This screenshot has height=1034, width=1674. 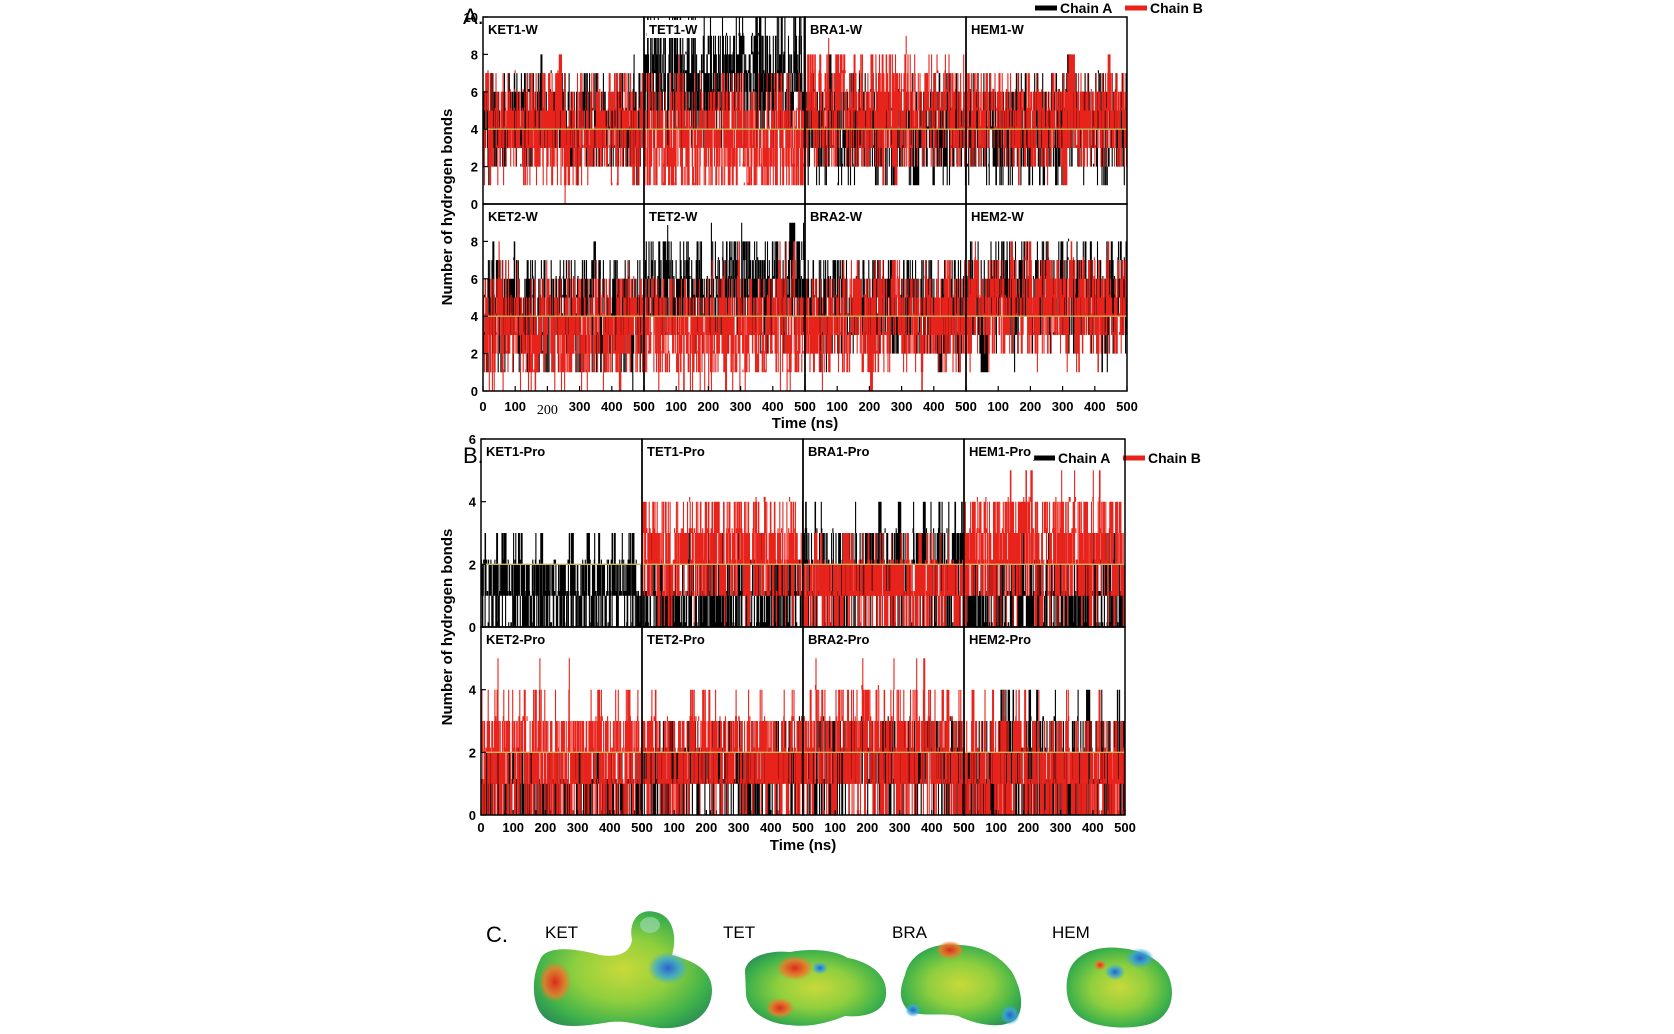 I want to click on y-tick-label: 6, so click(x=472, y=439).